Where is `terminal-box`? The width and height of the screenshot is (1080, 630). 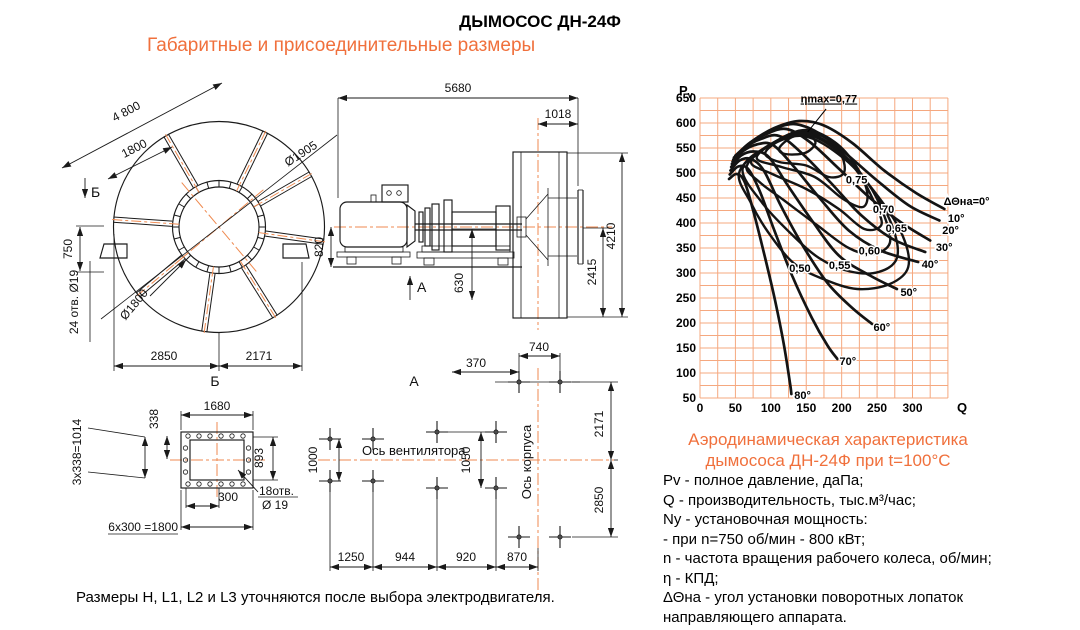 terminal-box is located at coordinates (395, 193).